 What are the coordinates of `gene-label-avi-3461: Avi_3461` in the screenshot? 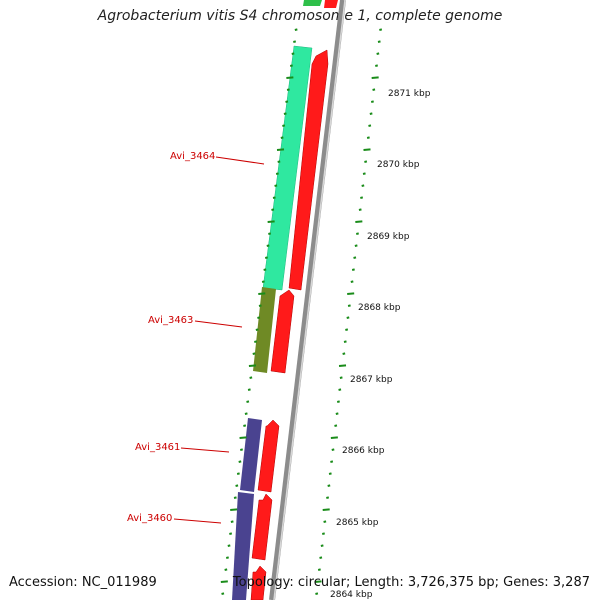 It's located at (182, 447).